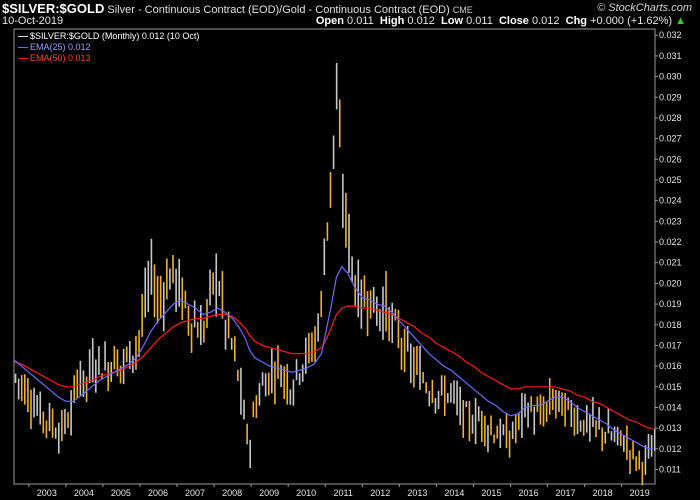 The width and height of the screenshot is (700, 500). Describe the element at coordinates (670, 345) in the screenshot. I see `y-tick-label: 0.017` at that location.